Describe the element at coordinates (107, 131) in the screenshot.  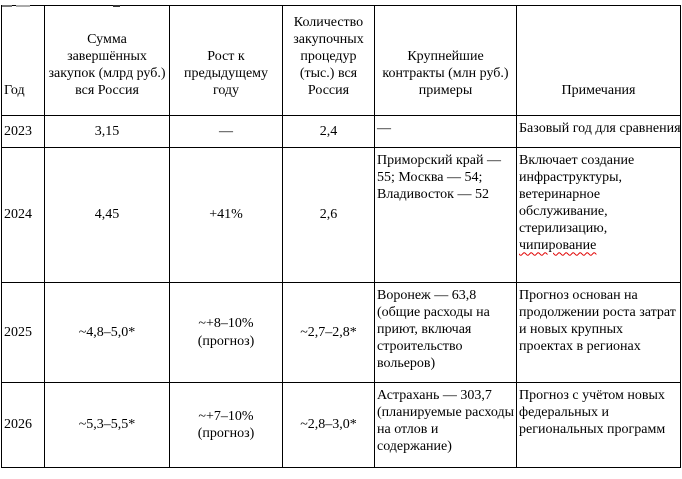
I see `sum-cell: 3,15` at that location.